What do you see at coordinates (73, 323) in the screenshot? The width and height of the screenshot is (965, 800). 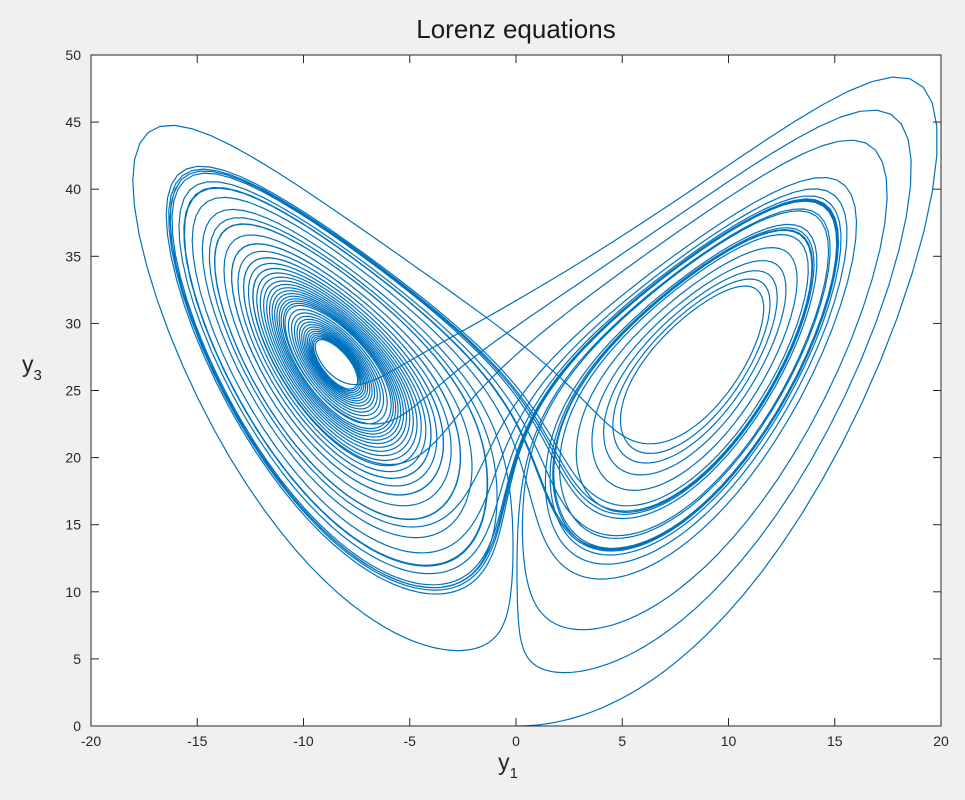 I see `y-tick-label: 30` at bounding box center [73, 323].